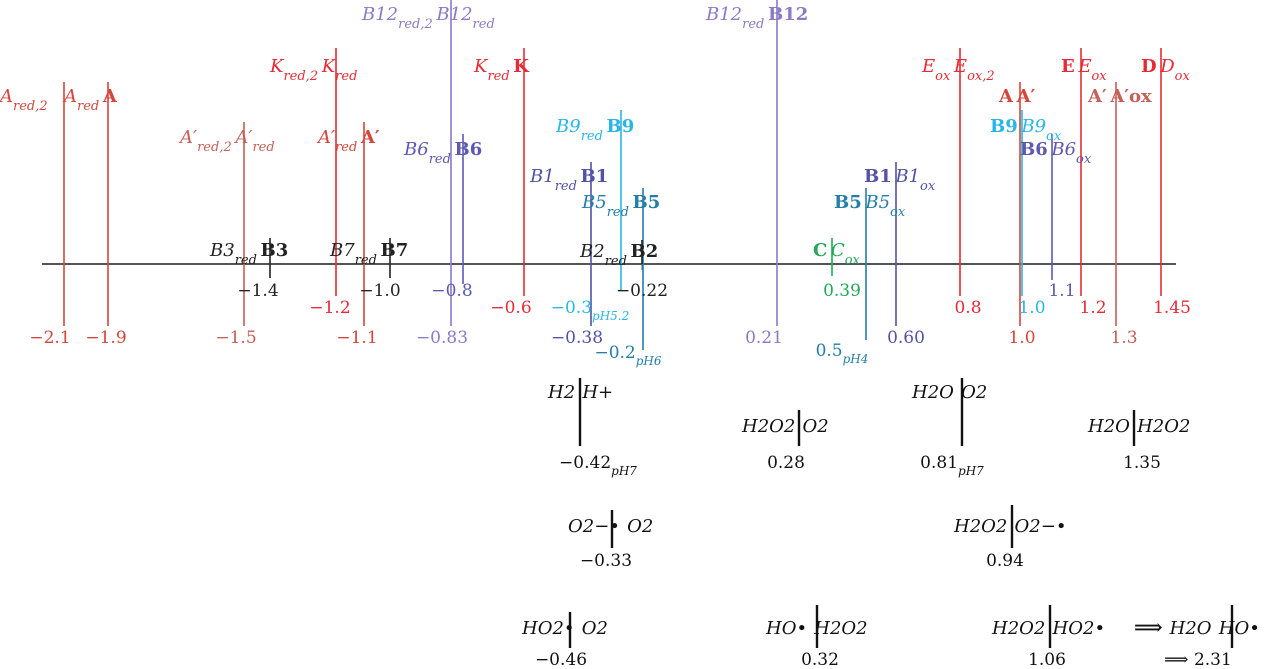  Describe the element at coordinates (1061, 291) in the screenshot. I see `redox-potential-b6-ox: 1.1` at that location.